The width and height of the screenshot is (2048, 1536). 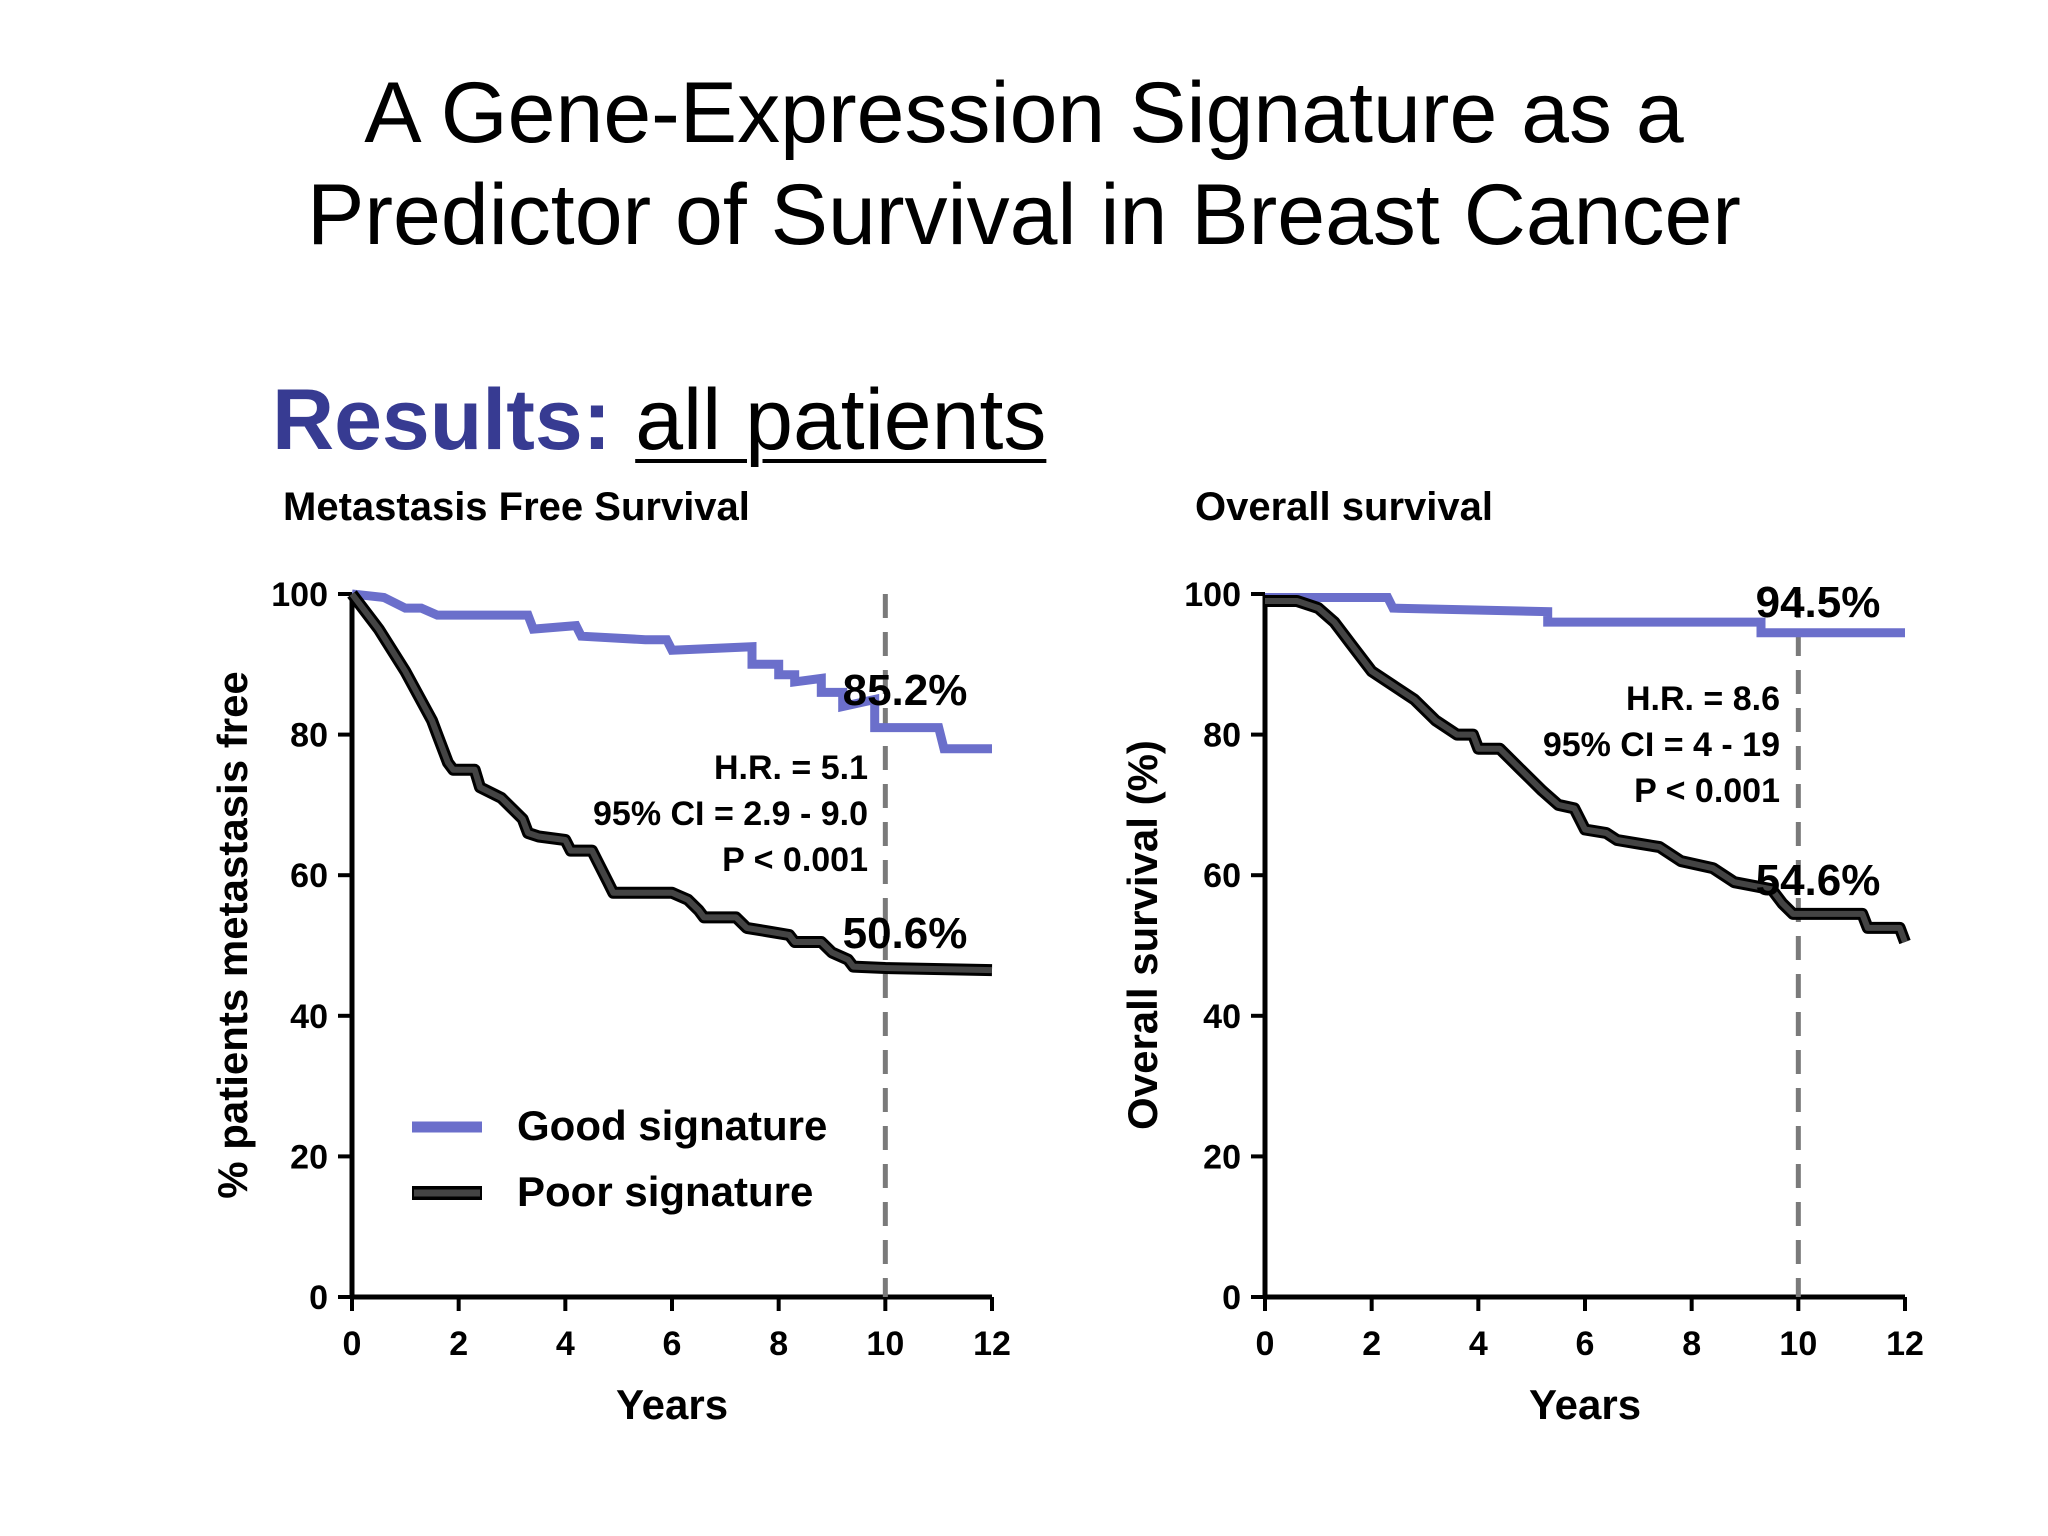 I want to click on chart-1-x-label: Years, so click(x=672, y=1404).